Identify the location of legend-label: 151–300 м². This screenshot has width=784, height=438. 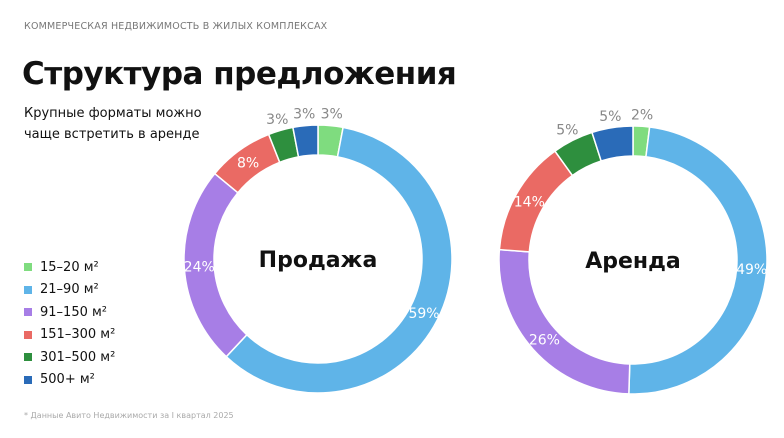
(78, 335).